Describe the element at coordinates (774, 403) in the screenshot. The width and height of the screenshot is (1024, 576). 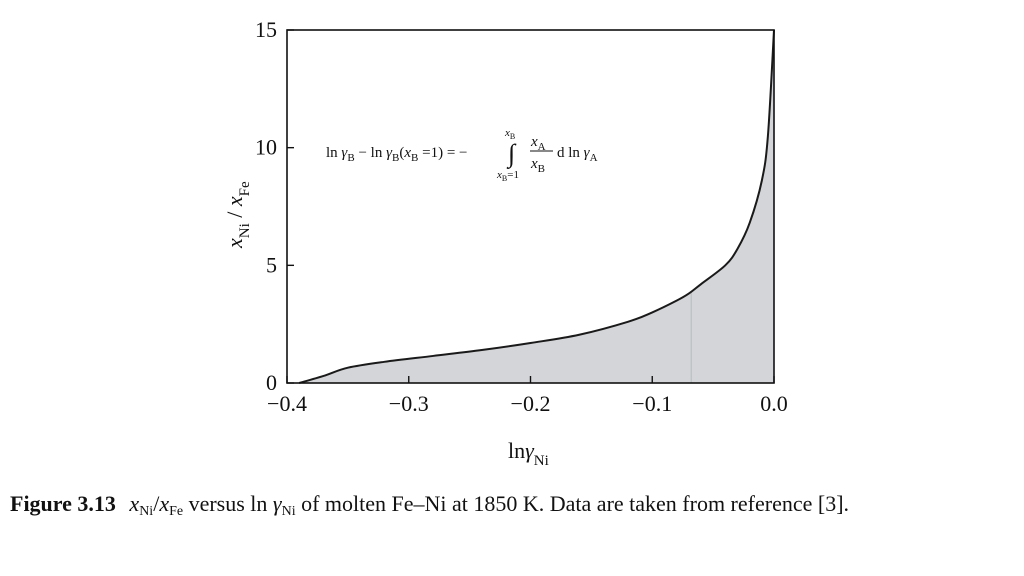
I see `x-tick-label: 0.0` at that location.